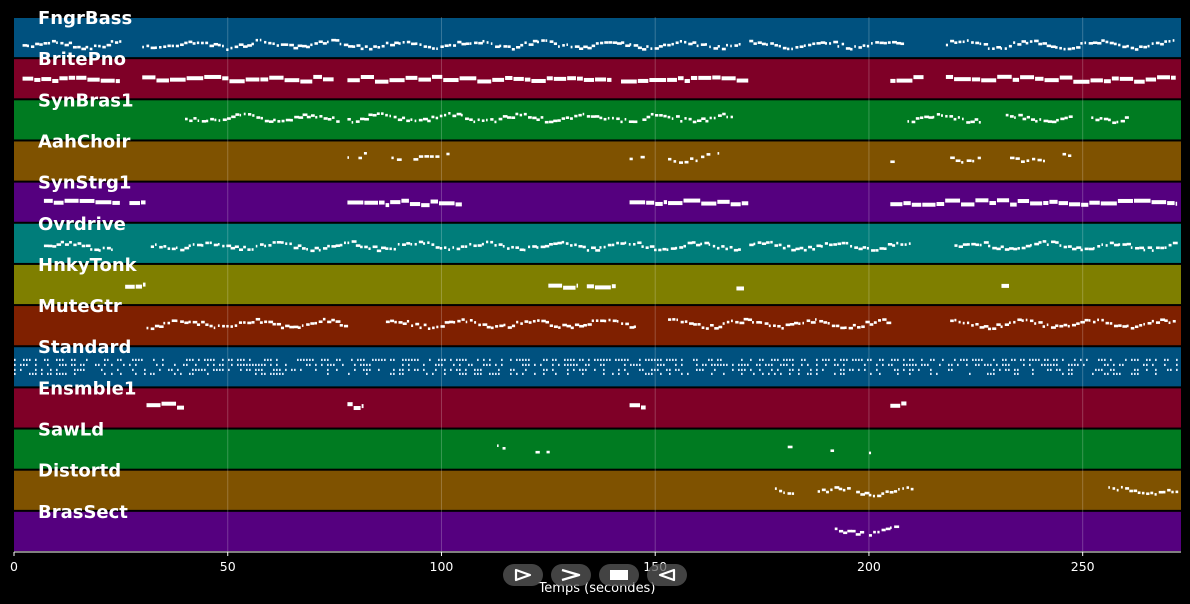 Image resolution: width=1190 pixels, height=604 pixels. What do you see at coordinates (523, 575) in the screenshot?
I see `play-button` at bounding box center [523, 575].